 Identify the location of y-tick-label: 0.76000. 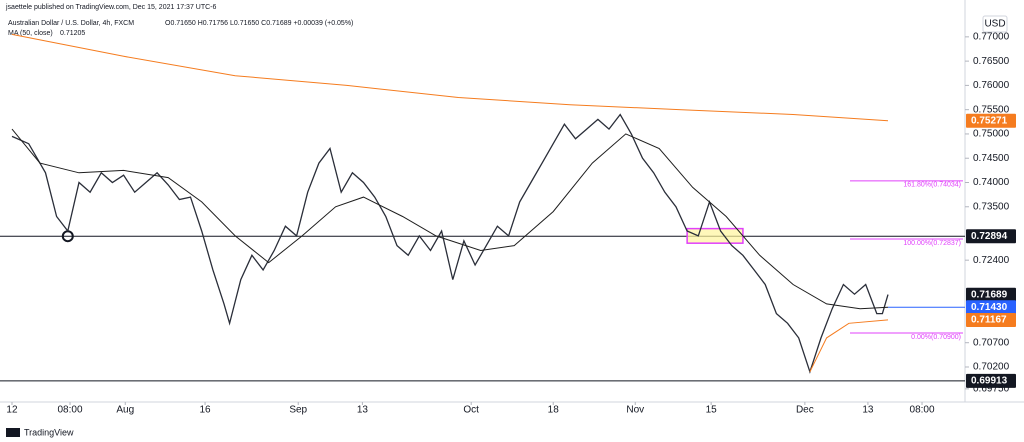
(991, 85).